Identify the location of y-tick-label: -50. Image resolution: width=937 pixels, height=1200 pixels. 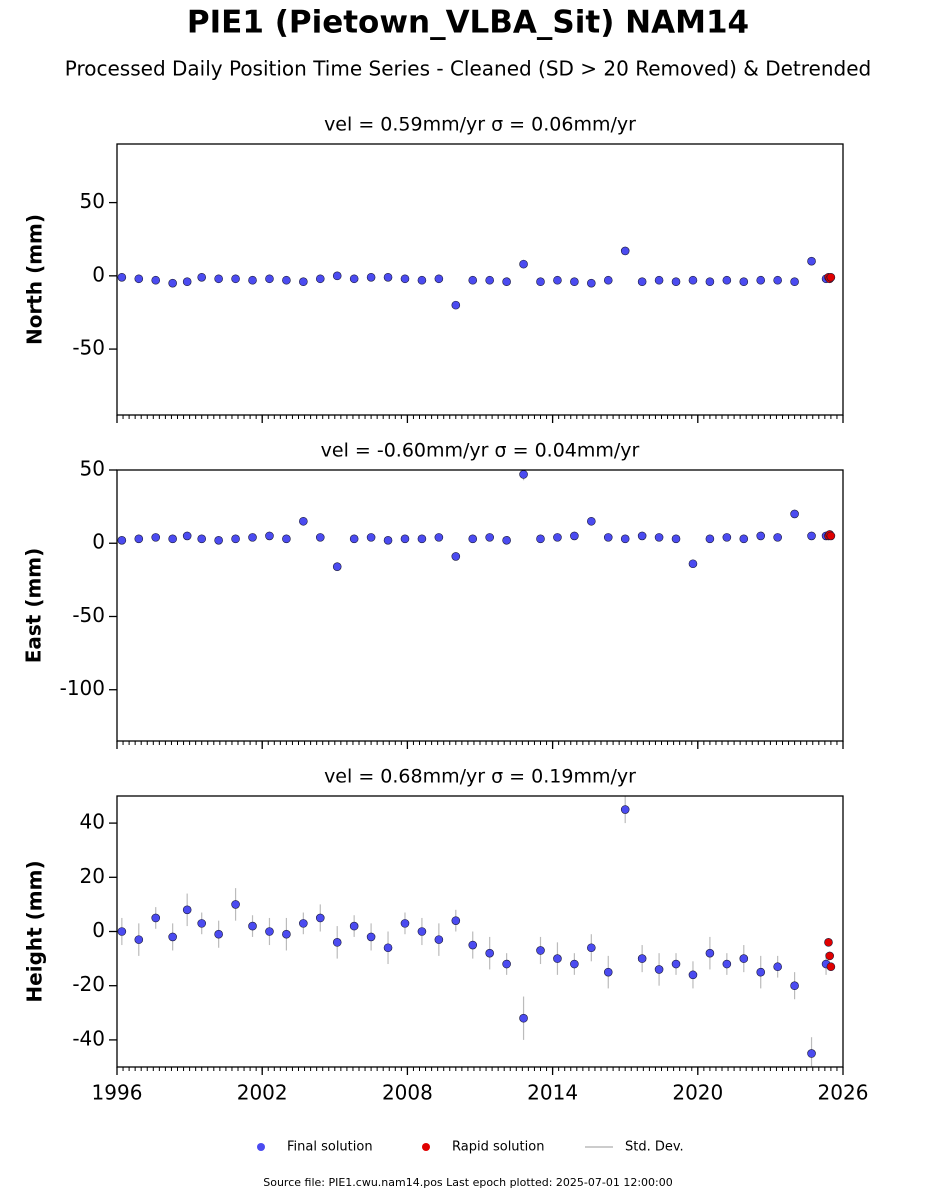
(88, 348).